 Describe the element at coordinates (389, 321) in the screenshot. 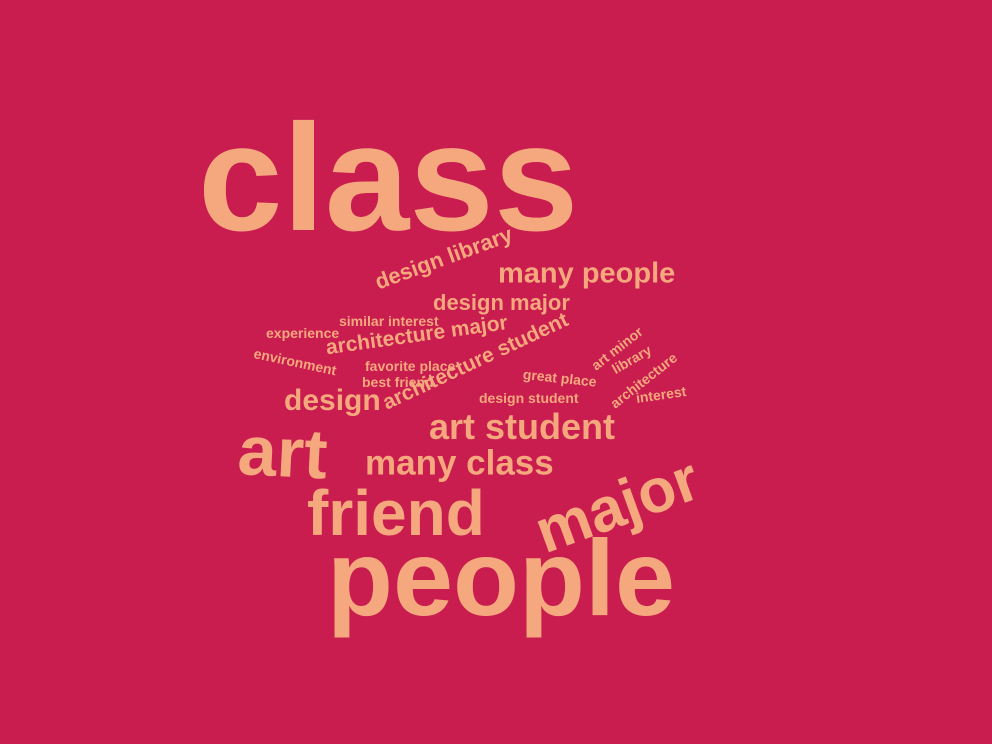

I see `word-similar-interest: similar interest` at that location.